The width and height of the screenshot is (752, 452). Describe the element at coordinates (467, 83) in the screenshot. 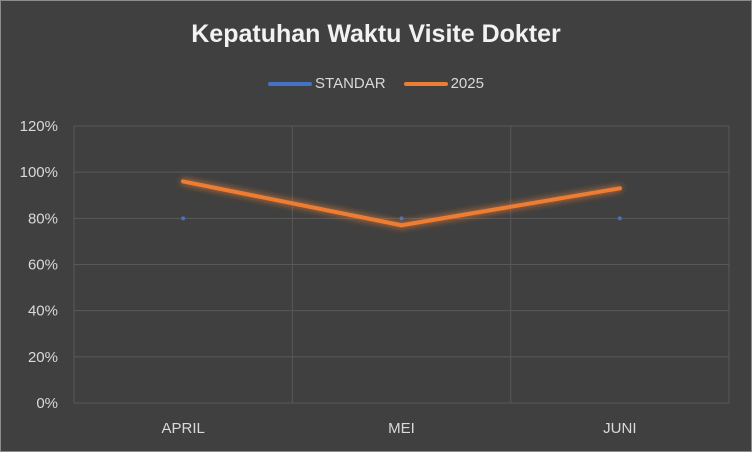

I see `legend-label-2025: 2025` at that location.